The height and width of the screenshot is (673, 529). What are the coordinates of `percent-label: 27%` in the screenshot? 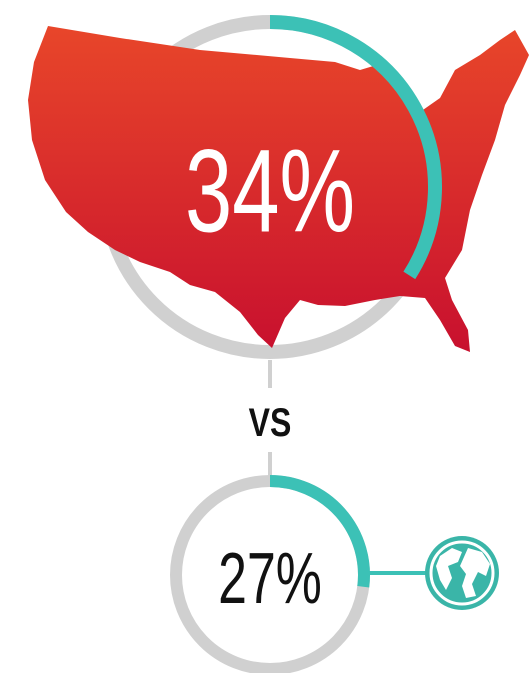 It's located at (270, 579).